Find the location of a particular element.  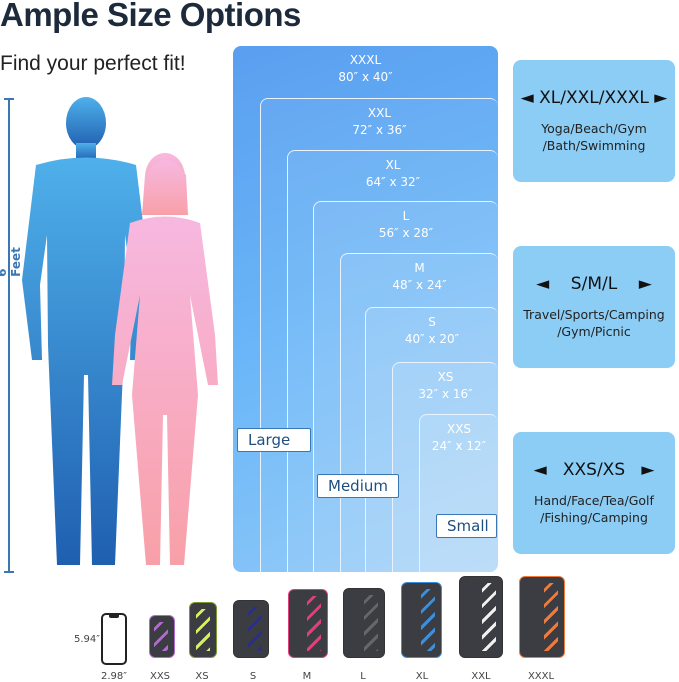

card-desc: Hand/Face/Tea/Golf/Fishing/Camping is located at coordinates (594, 509).